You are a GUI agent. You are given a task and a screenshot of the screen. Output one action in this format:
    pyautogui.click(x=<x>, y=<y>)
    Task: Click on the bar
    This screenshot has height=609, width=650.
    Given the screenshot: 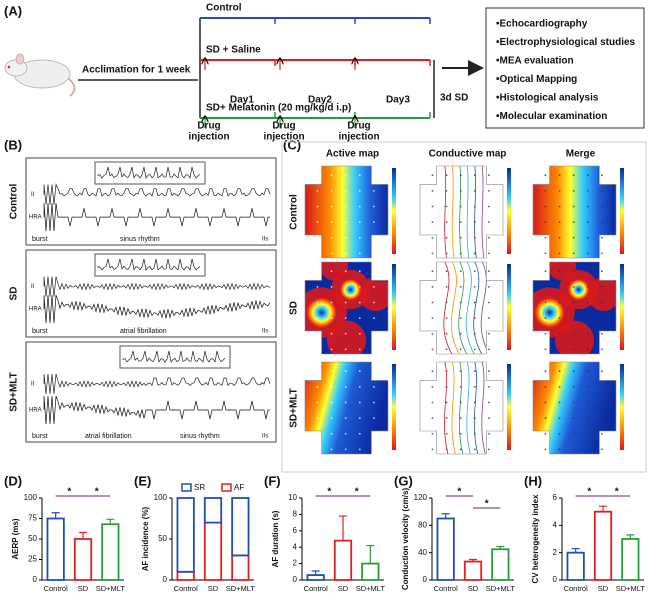 What is the action you would take?
    pyautogui.click(x=315, y=577)
    